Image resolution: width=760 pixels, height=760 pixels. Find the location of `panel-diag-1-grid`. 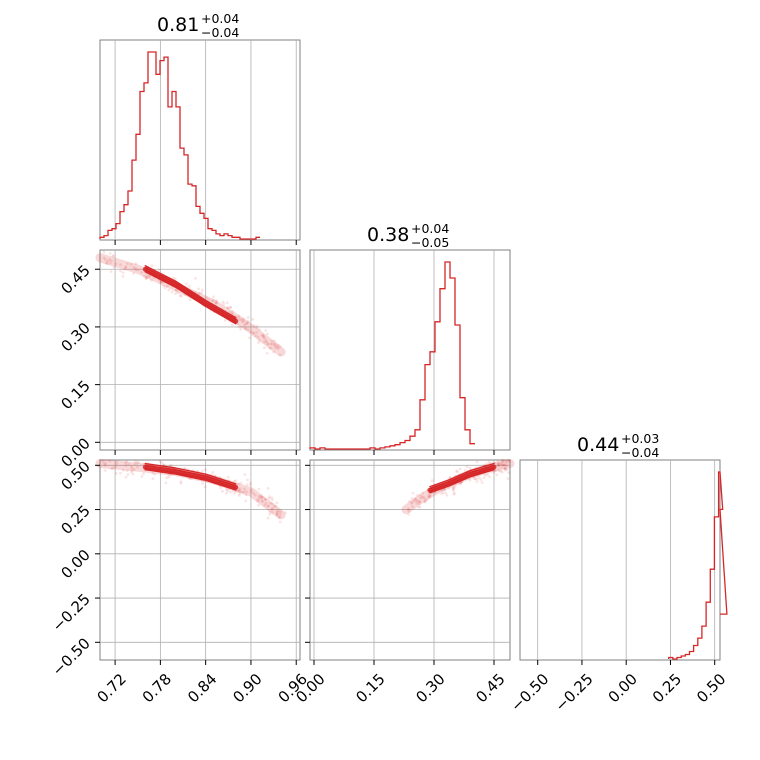

panel-diag-1-grid is located at coordinates (404, 350).